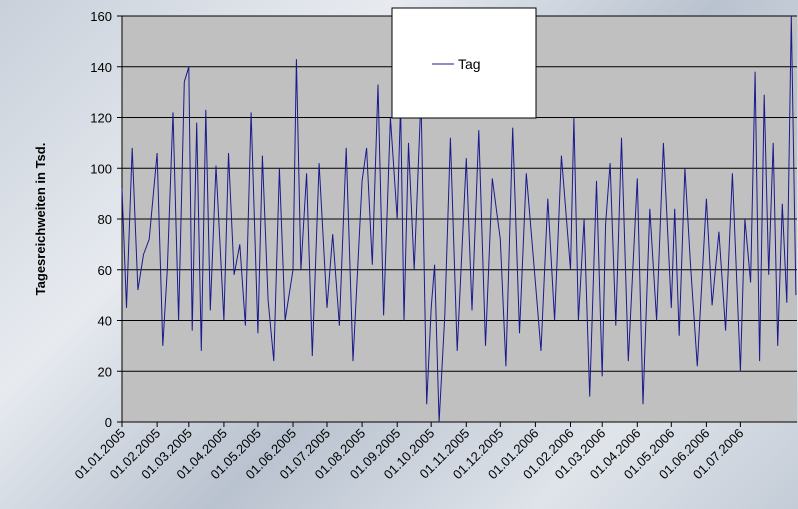 Image resolution: width=798 pixels, height=509 pixels. Describe the element at coordinates (105, 371) in the screenshot. I see `y-tick-label: 20` at that location.